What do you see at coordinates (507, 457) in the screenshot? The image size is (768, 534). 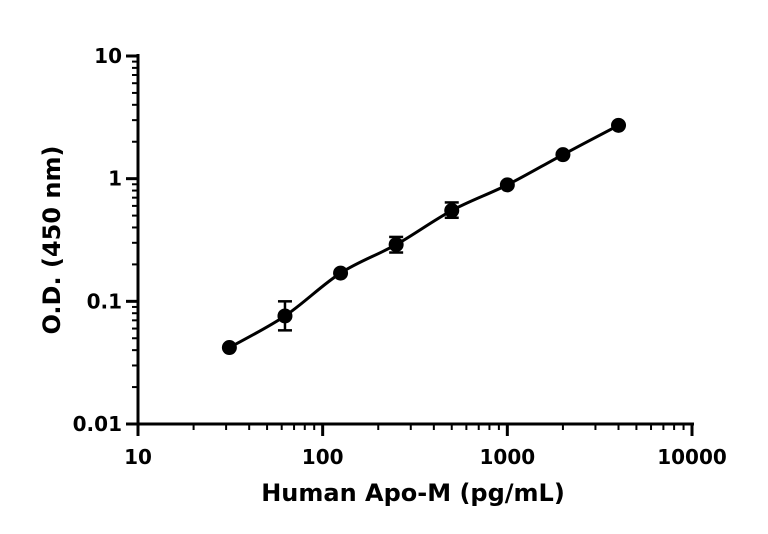 I see `x-tick-label: 1000` at bounding box center [507, 457].